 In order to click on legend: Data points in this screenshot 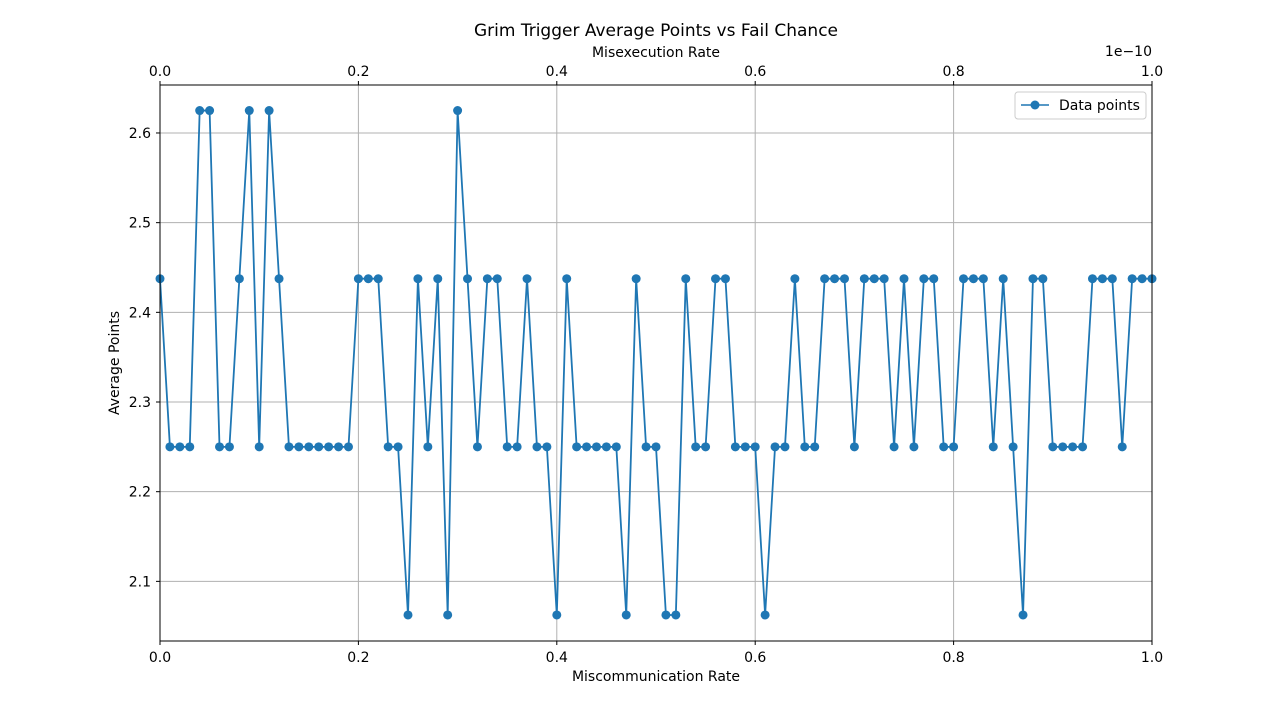, I will do `click(1080, 105)`.